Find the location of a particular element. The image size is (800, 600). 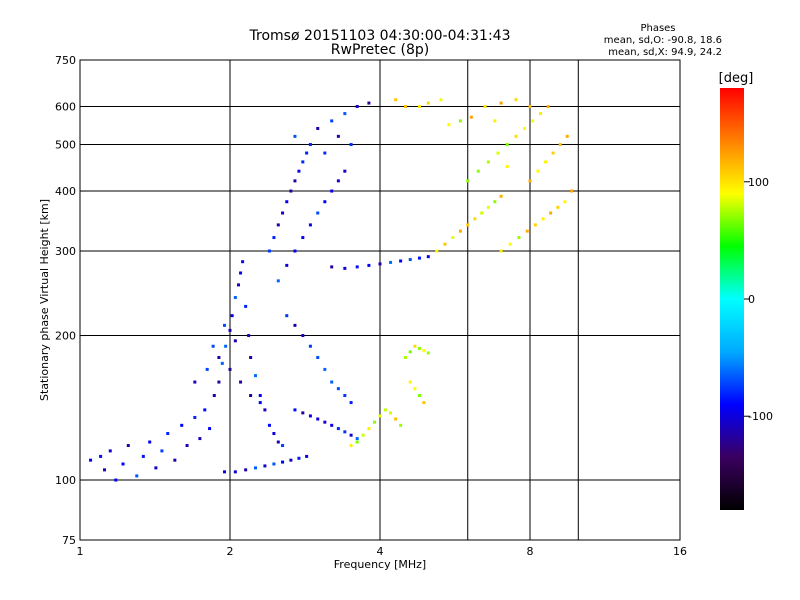

x-tick-label: 2 is located at coordinates (230, 551).